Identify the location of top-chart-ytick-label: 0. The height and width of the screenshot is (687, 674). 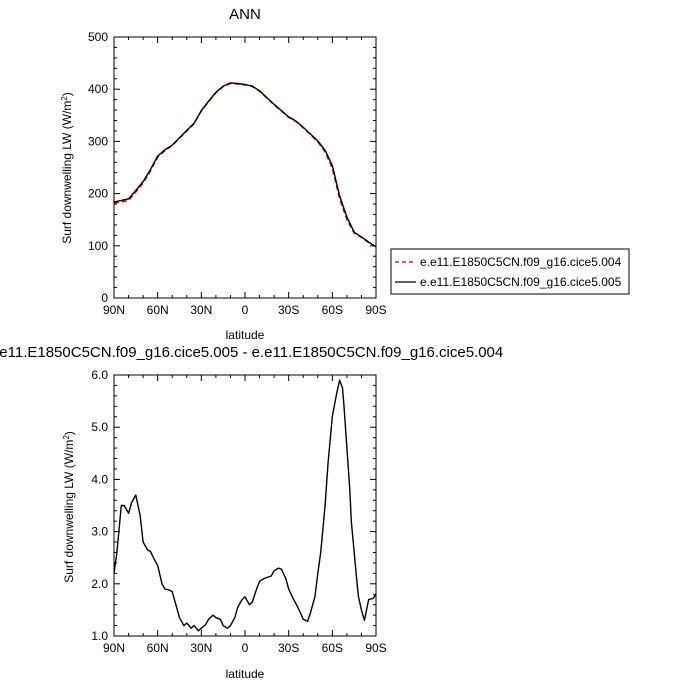
(104, 298).